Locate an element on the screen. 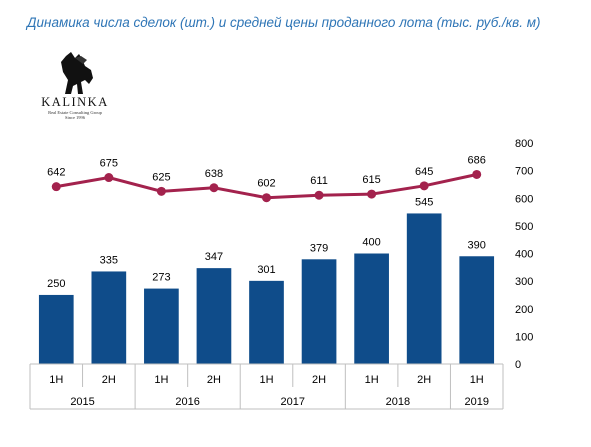  line-value-label: 611 is located at coordinates (319, 181).